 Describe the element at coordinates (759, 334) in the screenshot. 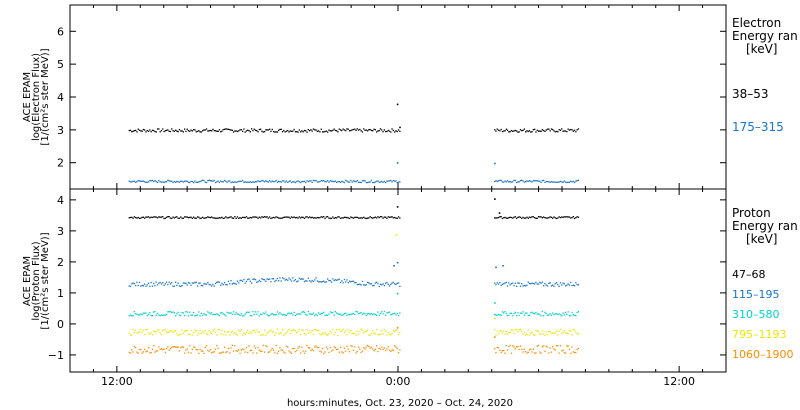

I see `legend-entry: 795–1193` at that location.